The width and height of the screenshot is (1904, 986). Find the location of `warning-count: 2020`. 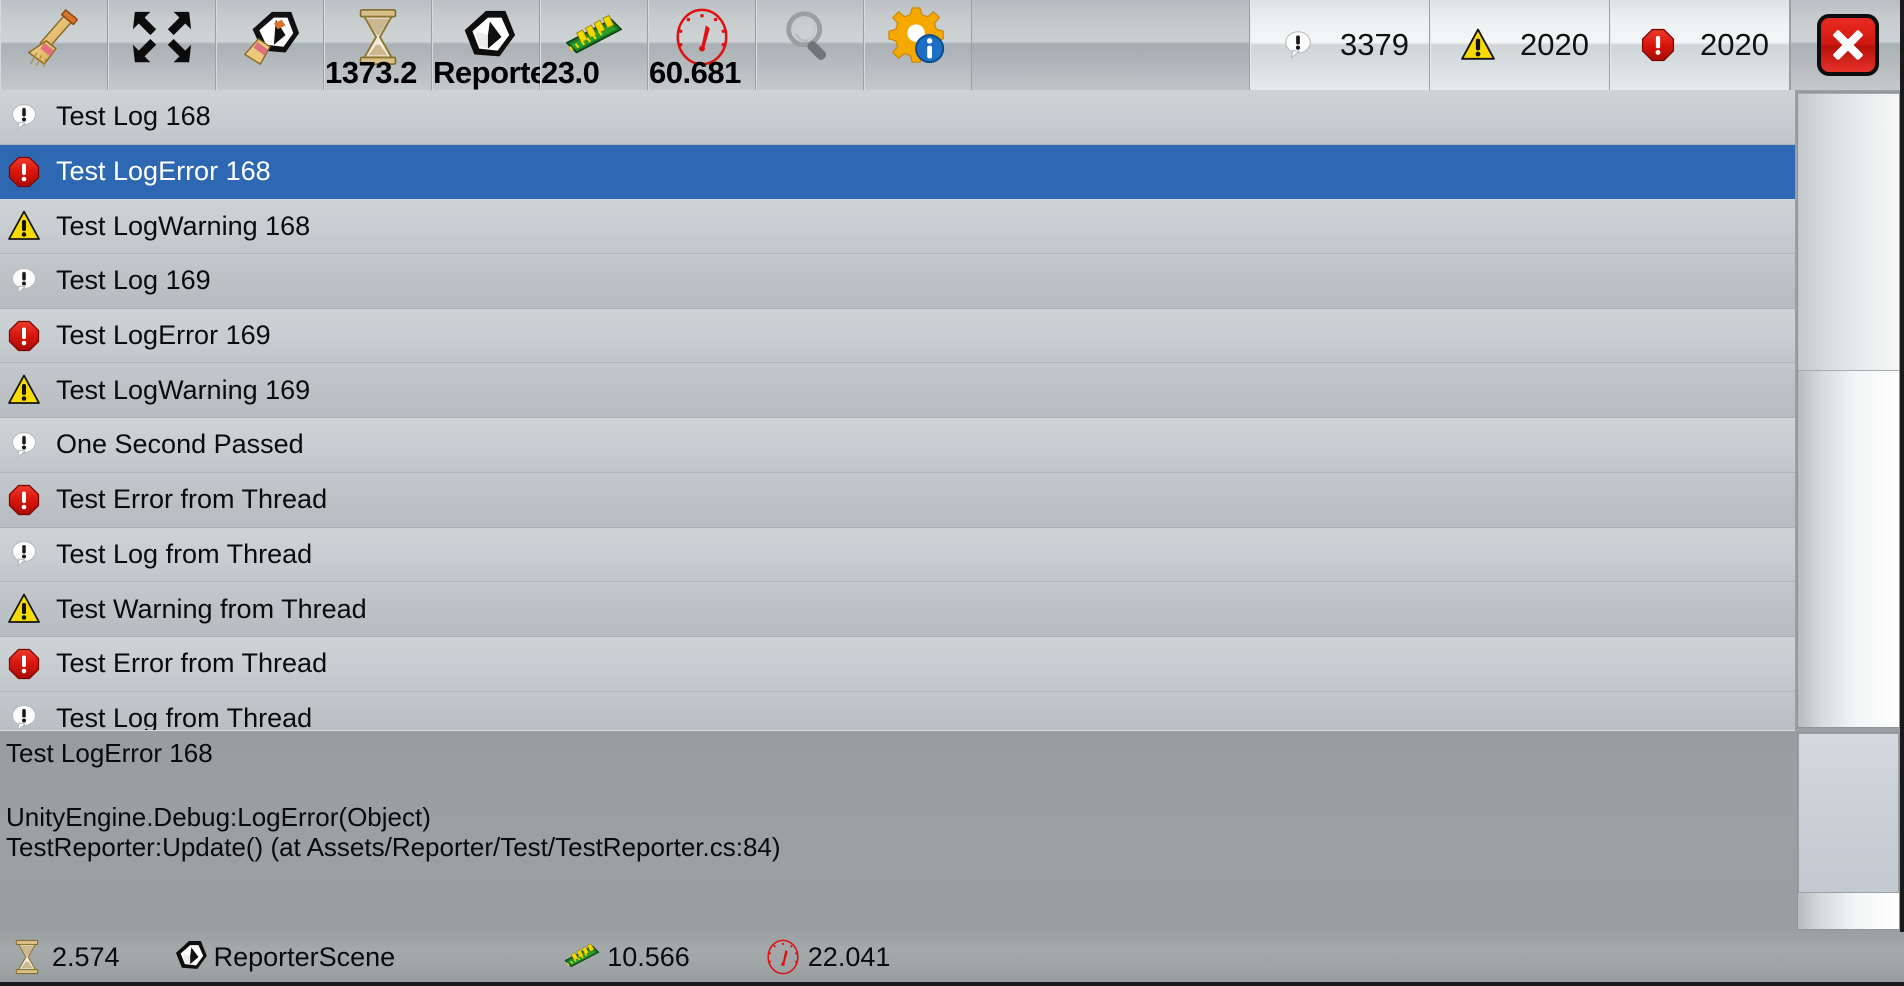

warning-count: 2020 is located at coordinates (1520, 45).